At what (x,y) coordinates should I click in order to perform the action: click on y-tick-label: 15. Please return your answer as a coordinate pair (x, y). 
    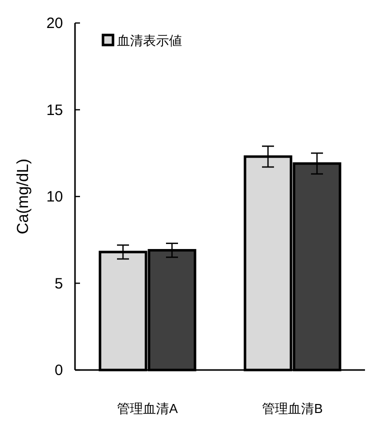
    Looking at the image, I should click on (54, 110).